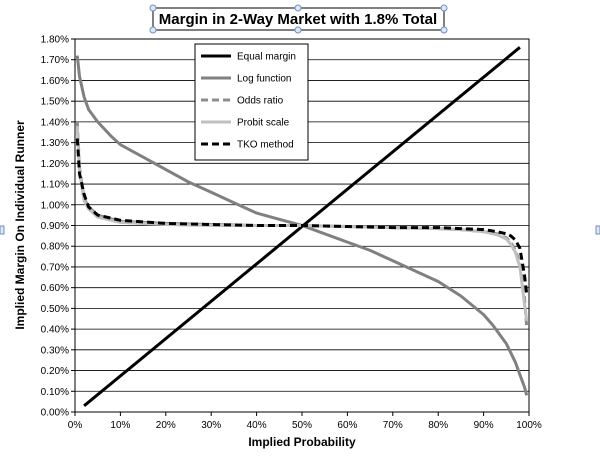  Describe the element at coordinates (20, 225) in the screenshot. I see `y-axis-title: Implied Margin On Individual Runner` at that location.